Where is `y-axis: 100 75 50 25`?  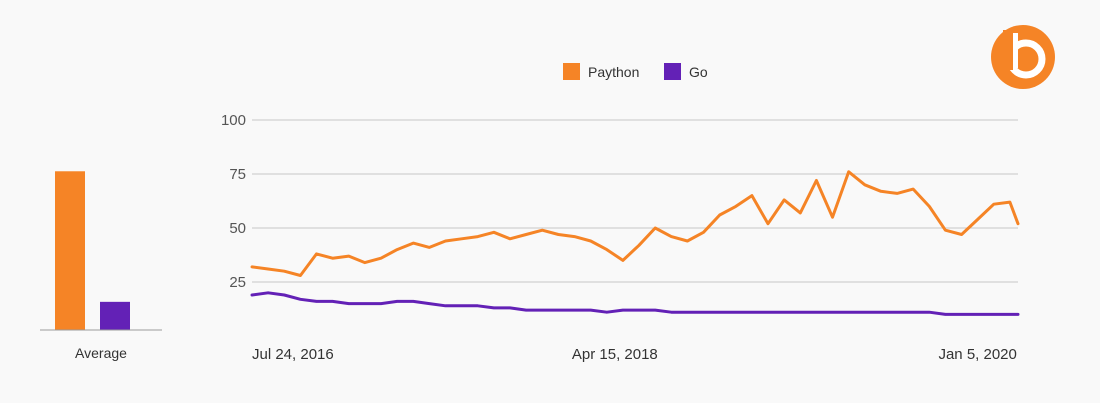 y-axis: 100 75 50 25 is located at coordinates (233, 201).